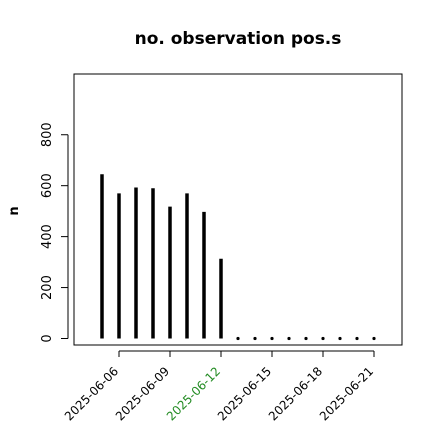 The width and height of the screenshot is (440, 440). Describe the element at coordinates (14, 210) in the screenshot. I see `y-axis-label: n` at that location.